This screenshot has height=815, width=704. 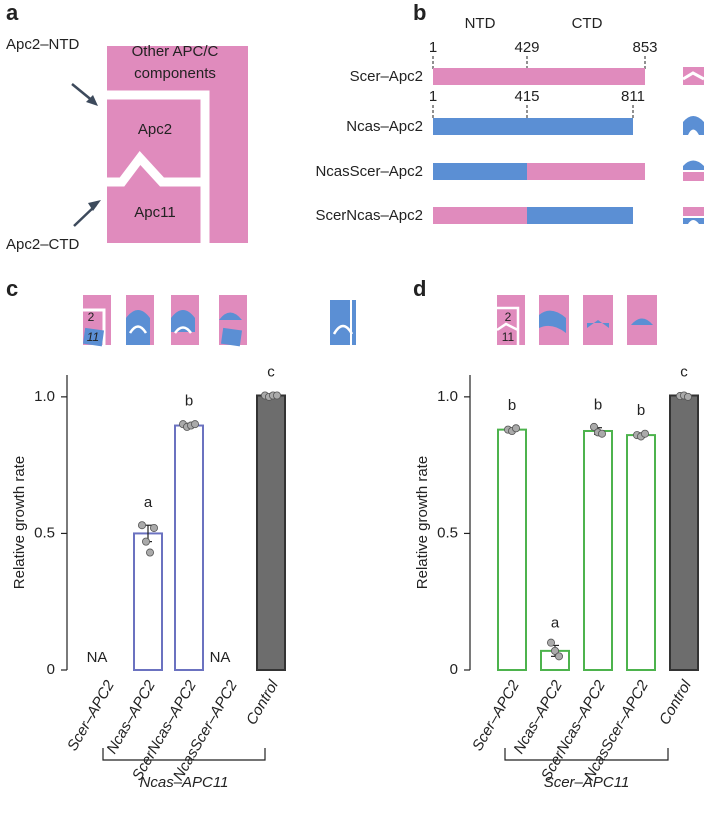 I want to click on complex-shape, so click(x=177, y=144).